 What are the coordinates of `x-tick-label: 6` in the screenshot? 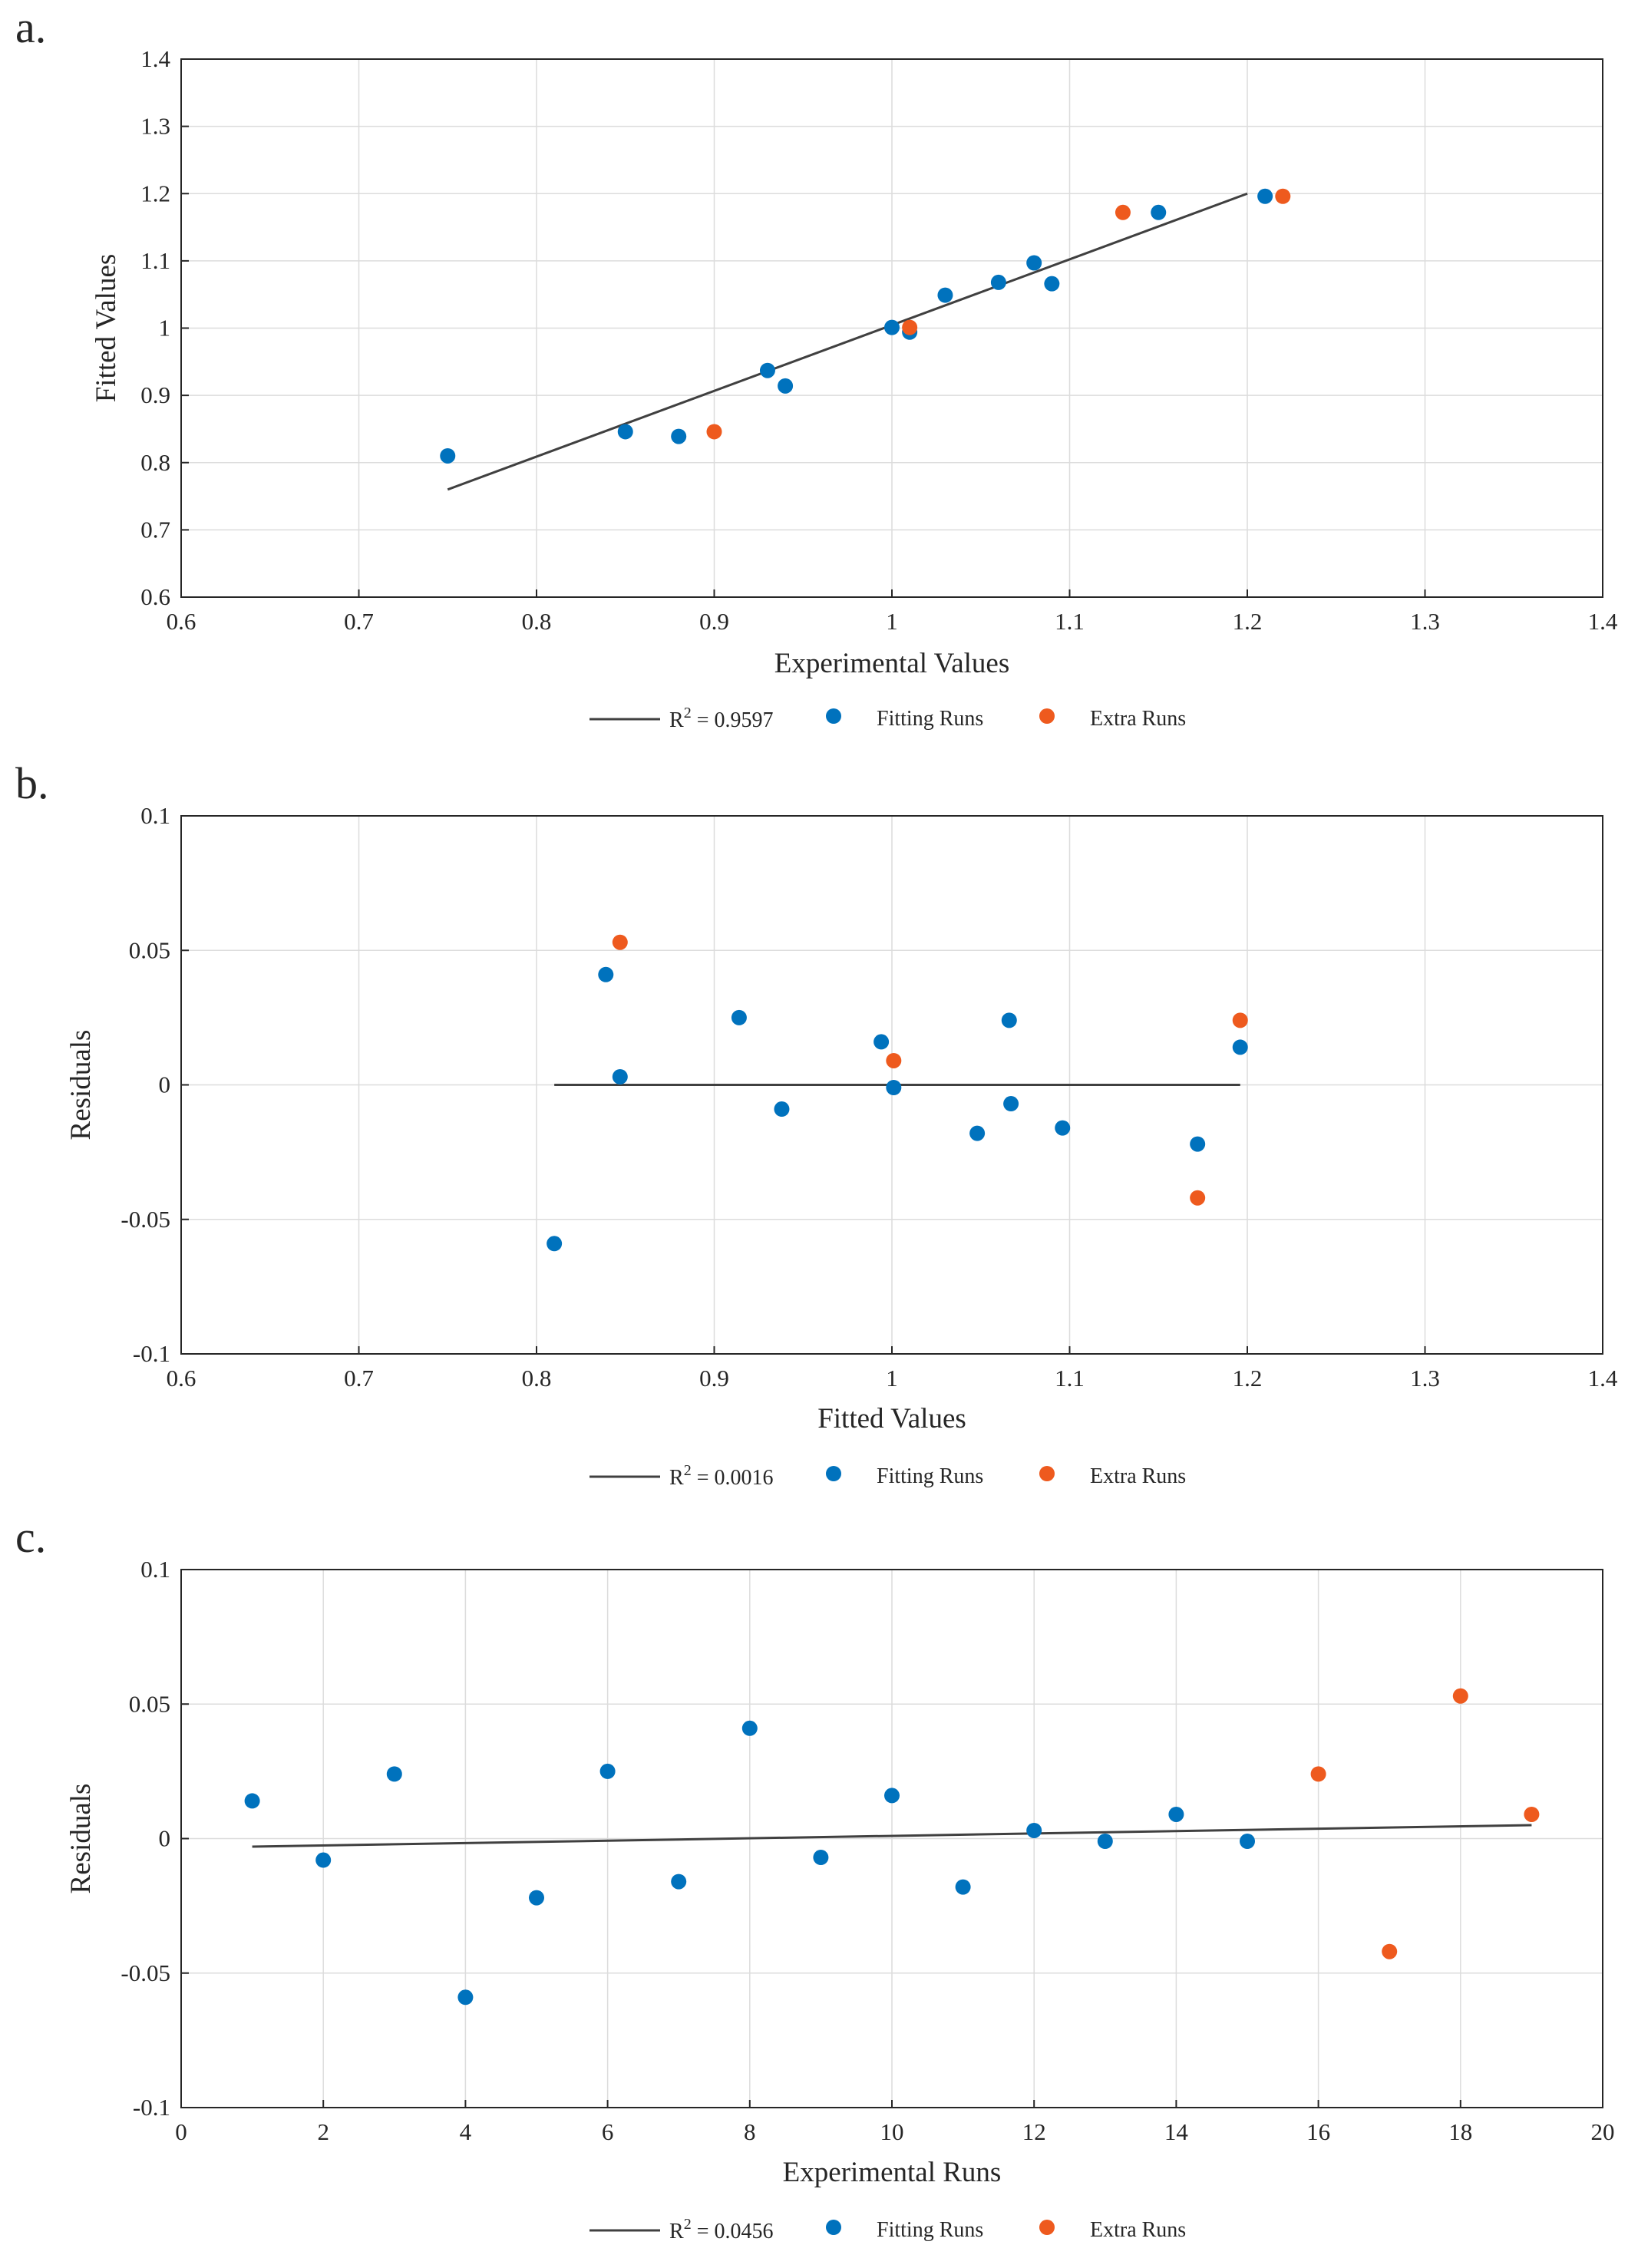 It's located at (608, 2131).